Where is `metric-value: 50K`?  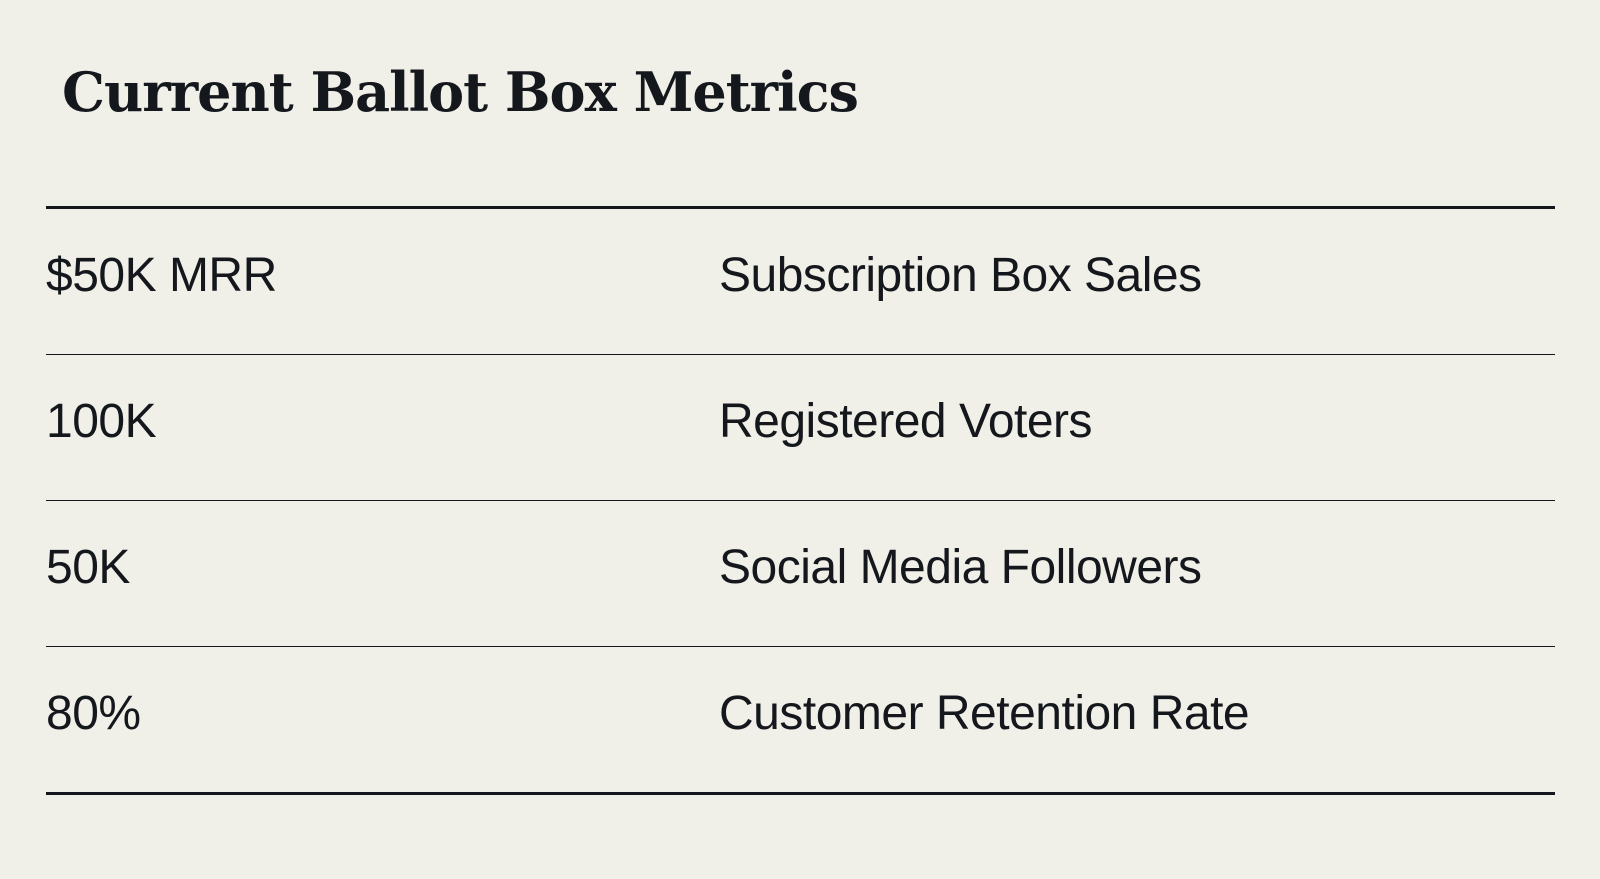
metric-value: 50K is located at coordinates (88, 567).